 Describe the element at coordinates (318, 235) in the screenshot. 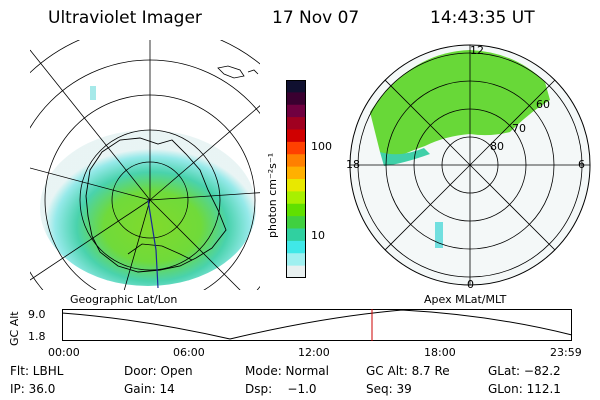

I see `colorbar-tick-10: 10` at that location.